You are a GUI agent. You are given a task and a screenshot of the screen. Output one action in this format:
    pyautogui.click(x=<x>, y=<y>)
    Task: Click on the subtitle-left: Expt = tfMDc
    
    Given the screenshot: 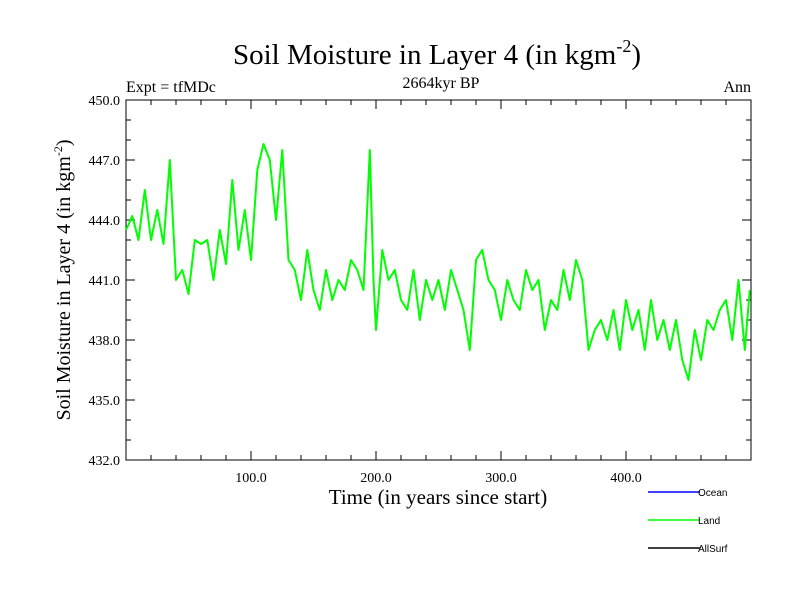 What is the action you would take?
    pyautogui.click(x=171, y=87)
    